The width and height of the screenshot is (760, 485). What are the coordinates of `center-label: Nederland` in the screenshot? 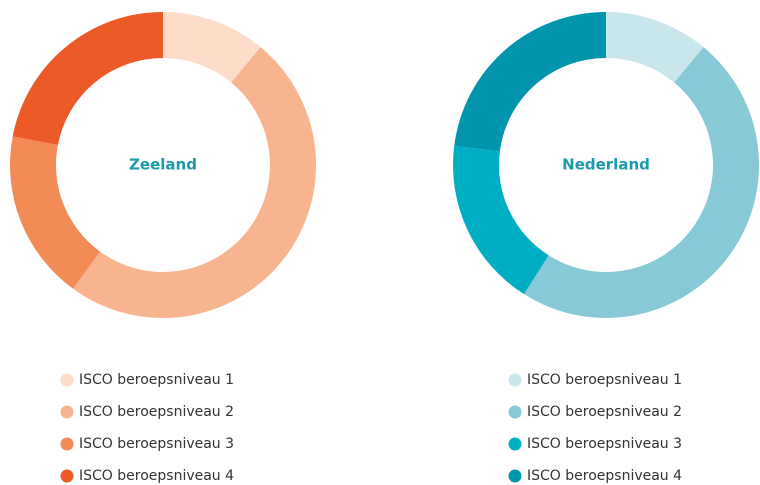 It's located at (606, 165).